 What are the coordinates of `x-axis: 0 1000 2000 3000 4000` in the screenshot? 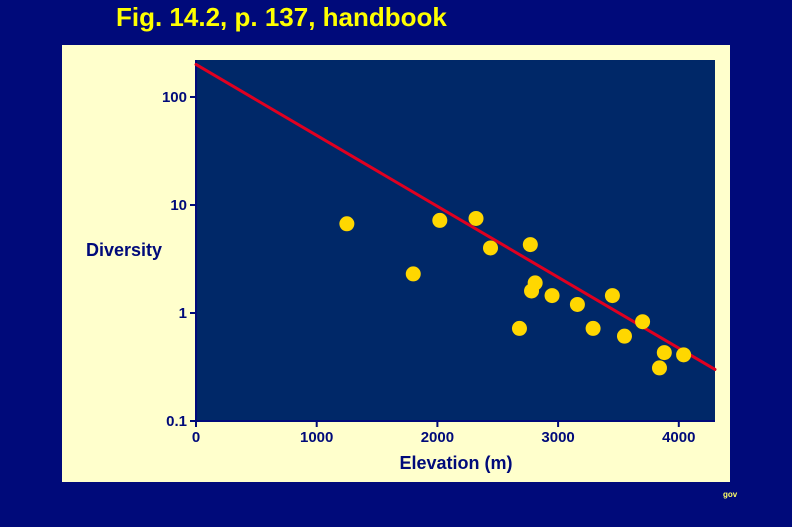 It's located at (453, 433).